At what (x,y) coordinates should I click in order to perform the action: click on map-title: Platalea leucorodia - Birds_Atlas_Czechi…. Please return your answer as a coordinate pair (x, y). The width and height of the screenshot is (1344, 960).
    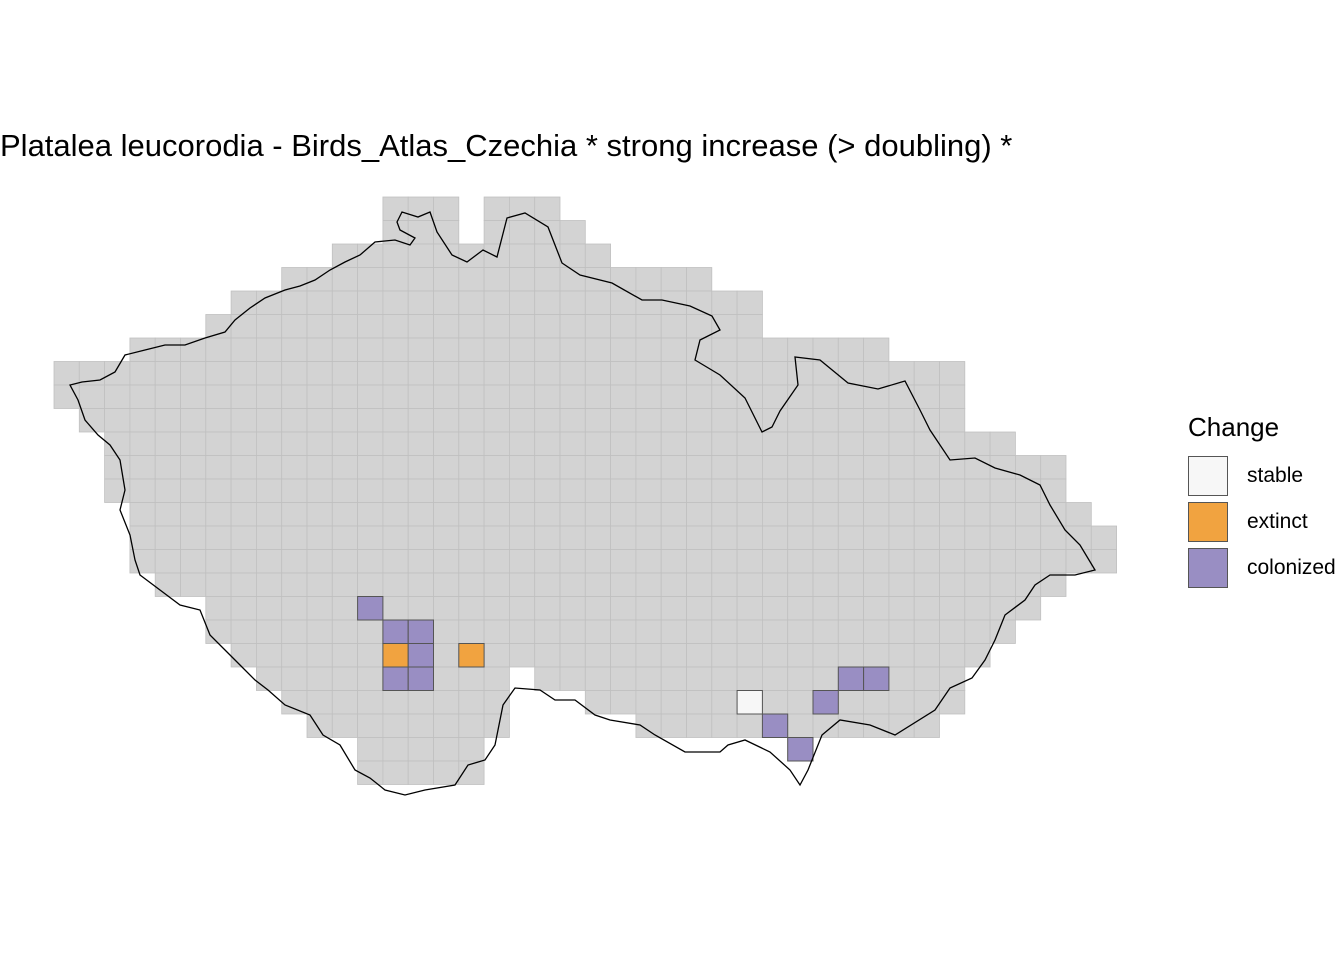
    Looking at the image, I should click on (506, 145).